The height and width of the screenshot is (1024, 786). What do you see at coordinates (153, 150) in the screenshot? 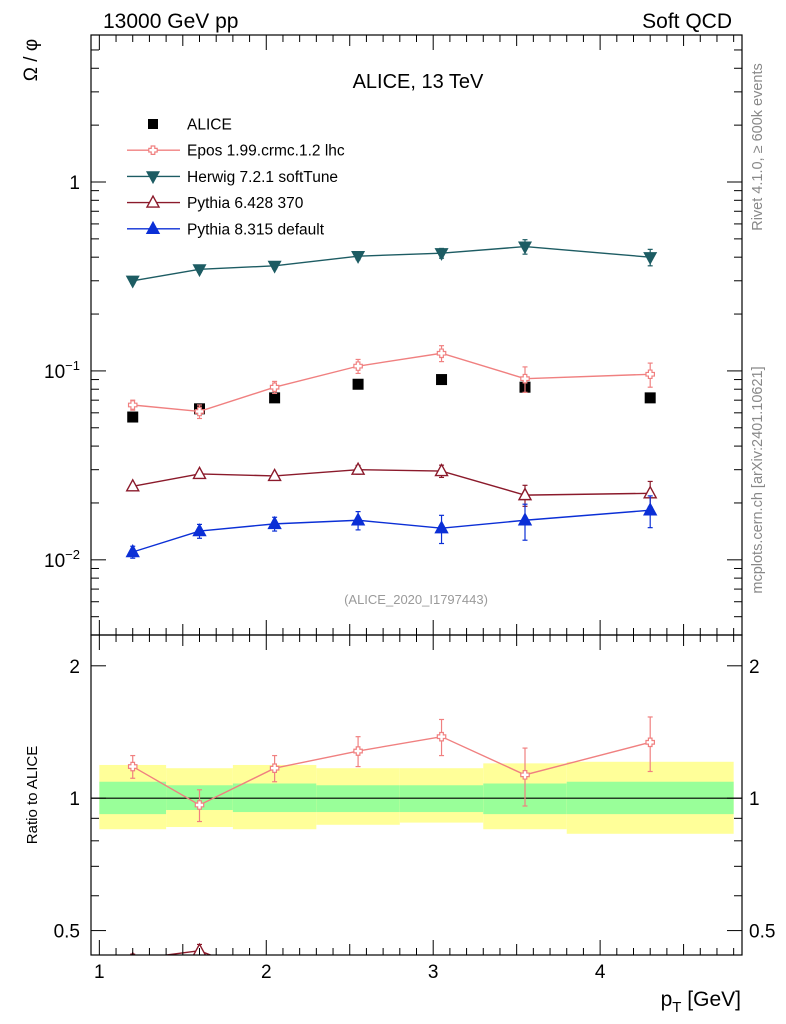
I see `legend-marker-epos-1-99-crmc-1-2-lhc` at bounding box center [153, 150].